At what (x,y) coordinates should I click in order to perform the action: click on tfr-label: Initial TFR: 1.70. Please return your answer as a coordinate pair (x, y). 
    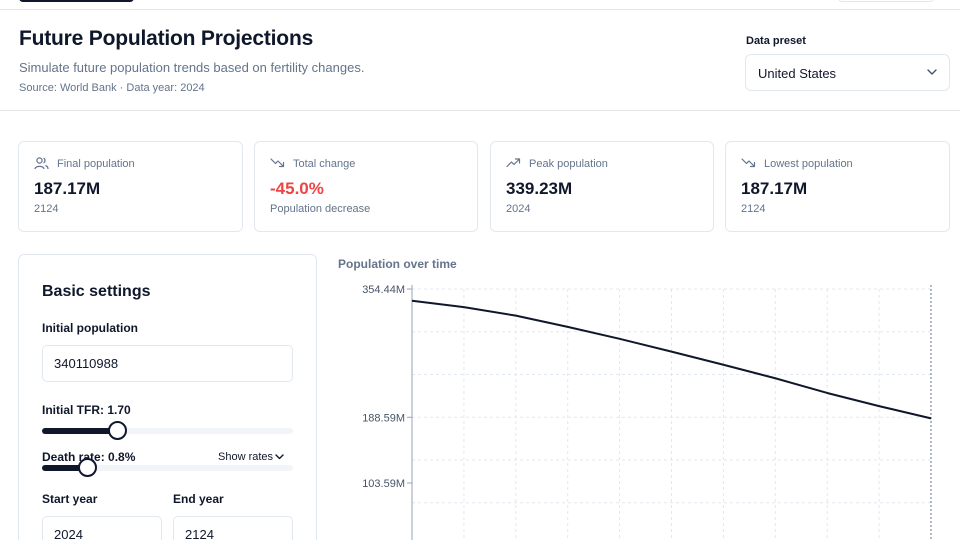
    Looking at the image, I should click on (86, 410).